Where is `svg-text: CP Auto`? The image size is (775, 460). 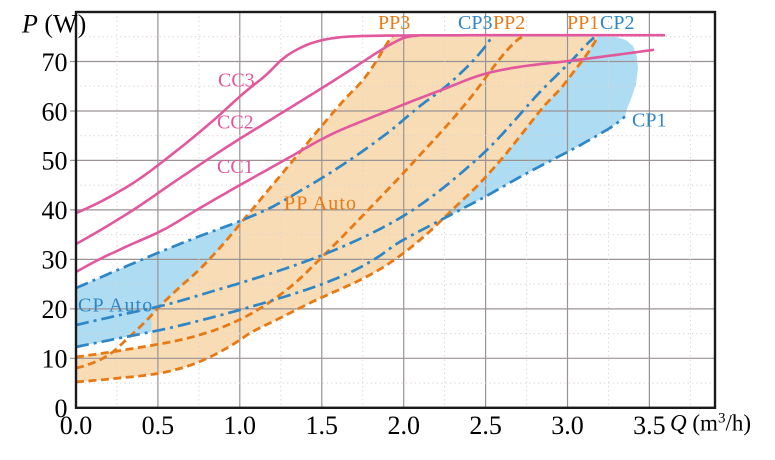 svg-text: CP Auto is located at coordinates (115, 306).